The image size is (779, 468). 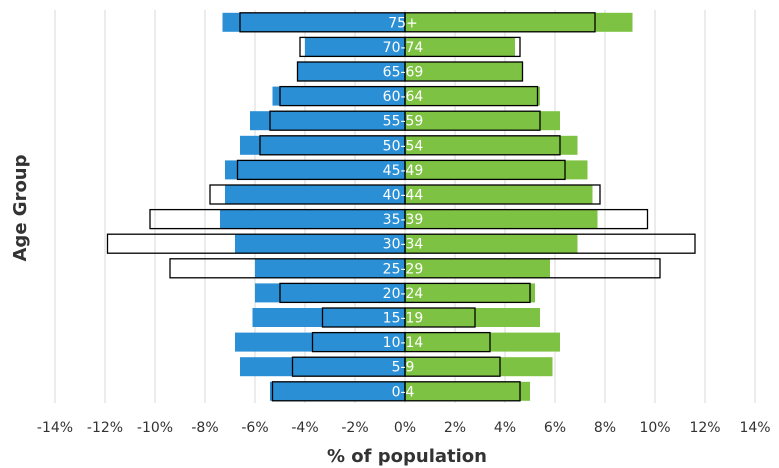 What do you see at coordinates (105, 428) in the screenshot?
I see `x-tick-label: -12%` at bounding box center [105, 428].